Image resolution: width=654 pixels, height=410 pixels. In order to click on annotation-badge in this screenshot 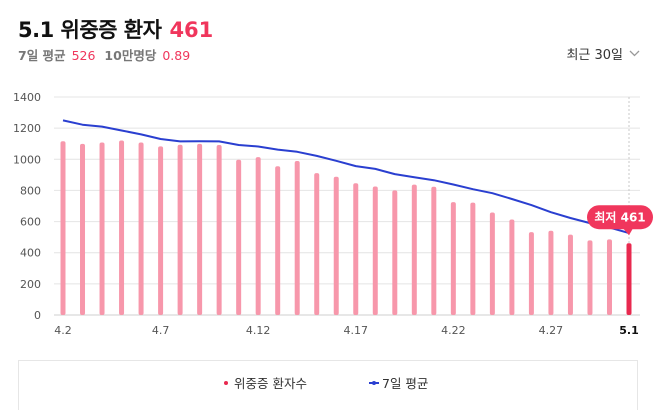, I will do `click(620, 217)`.